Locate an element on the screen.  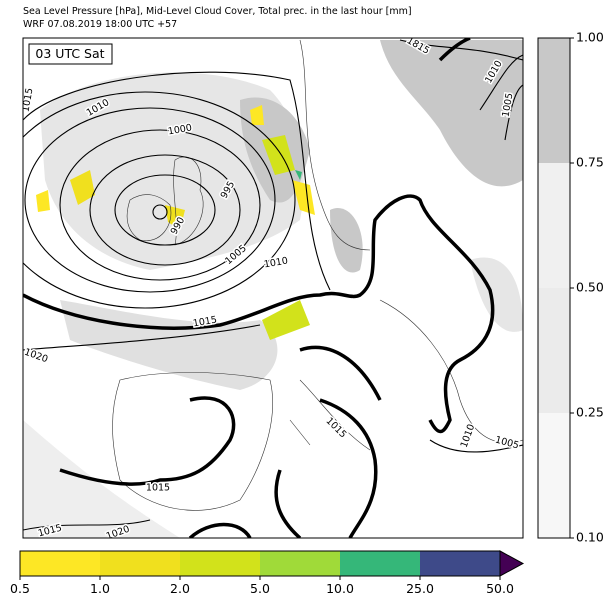
time-label-box is located at coordinates (70, 54).